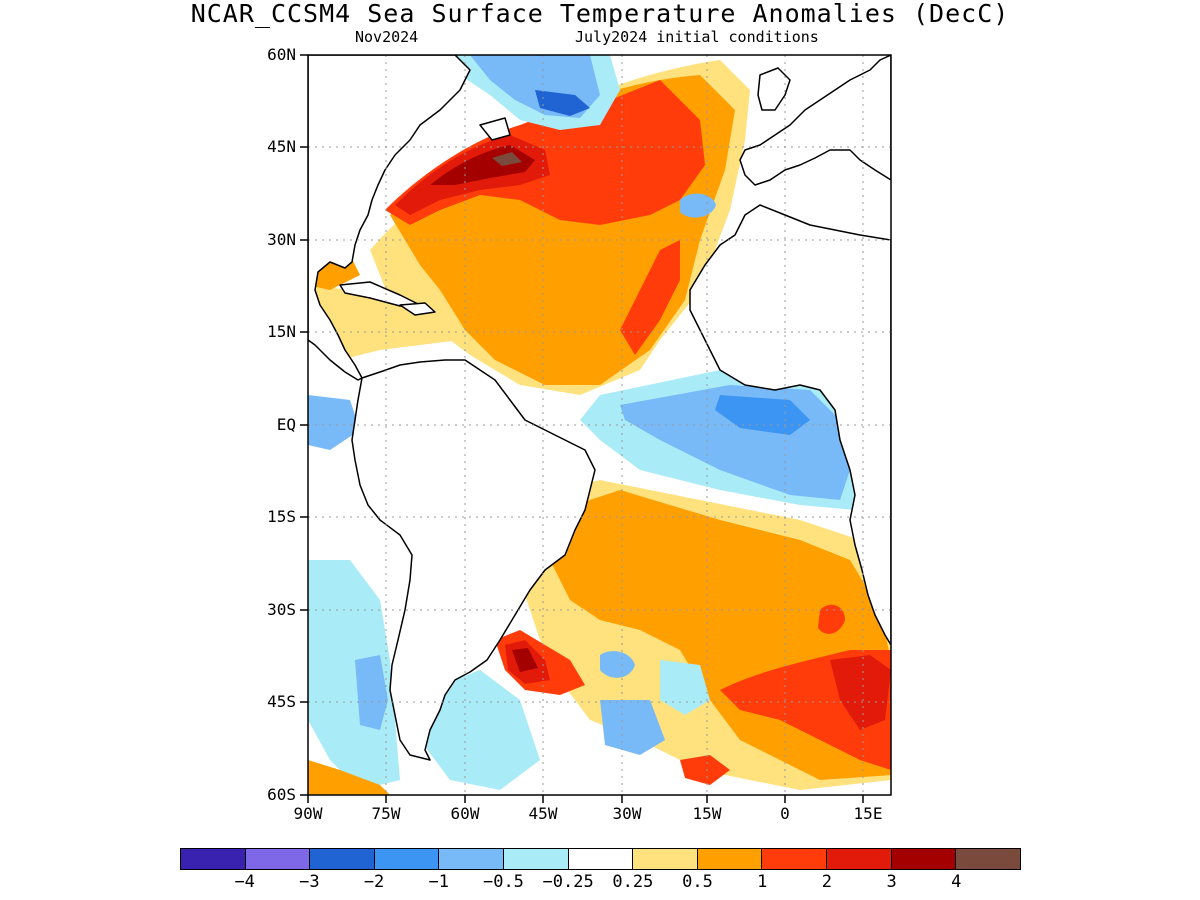  What do you see at coordinates (349, 777) in the screenshot?
I see `anomaly-far-south-warm` at bounding box center [349, 777].